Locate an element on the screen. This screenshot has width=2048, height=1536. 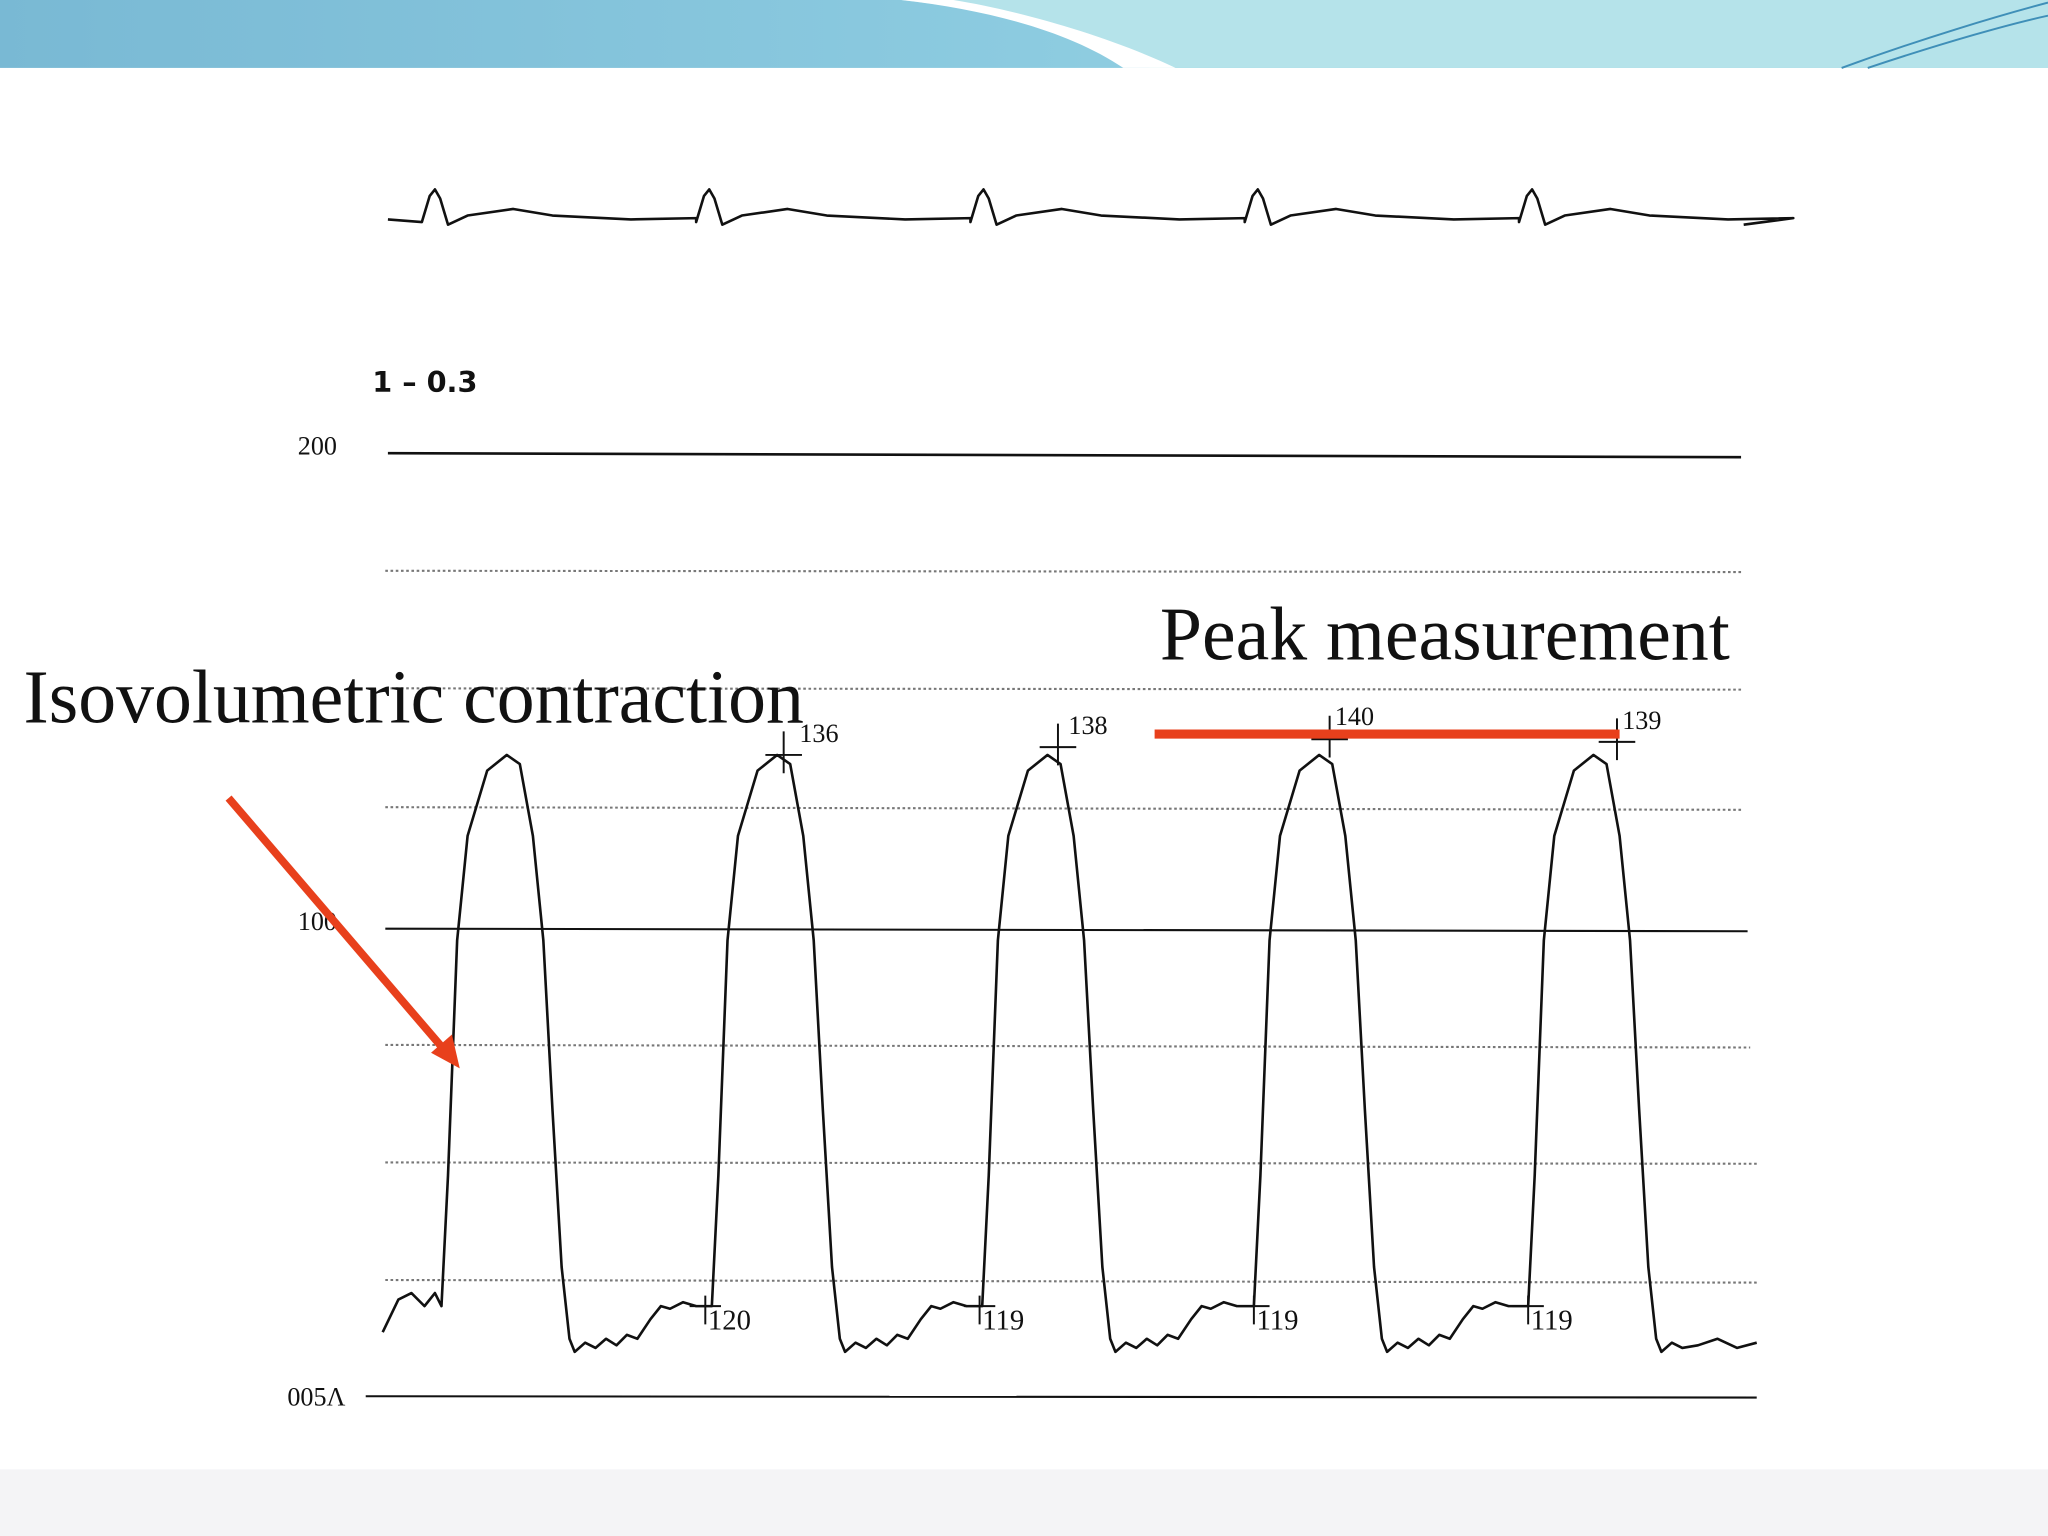
peak-label: 140 is located at coordinates (1354, 716).